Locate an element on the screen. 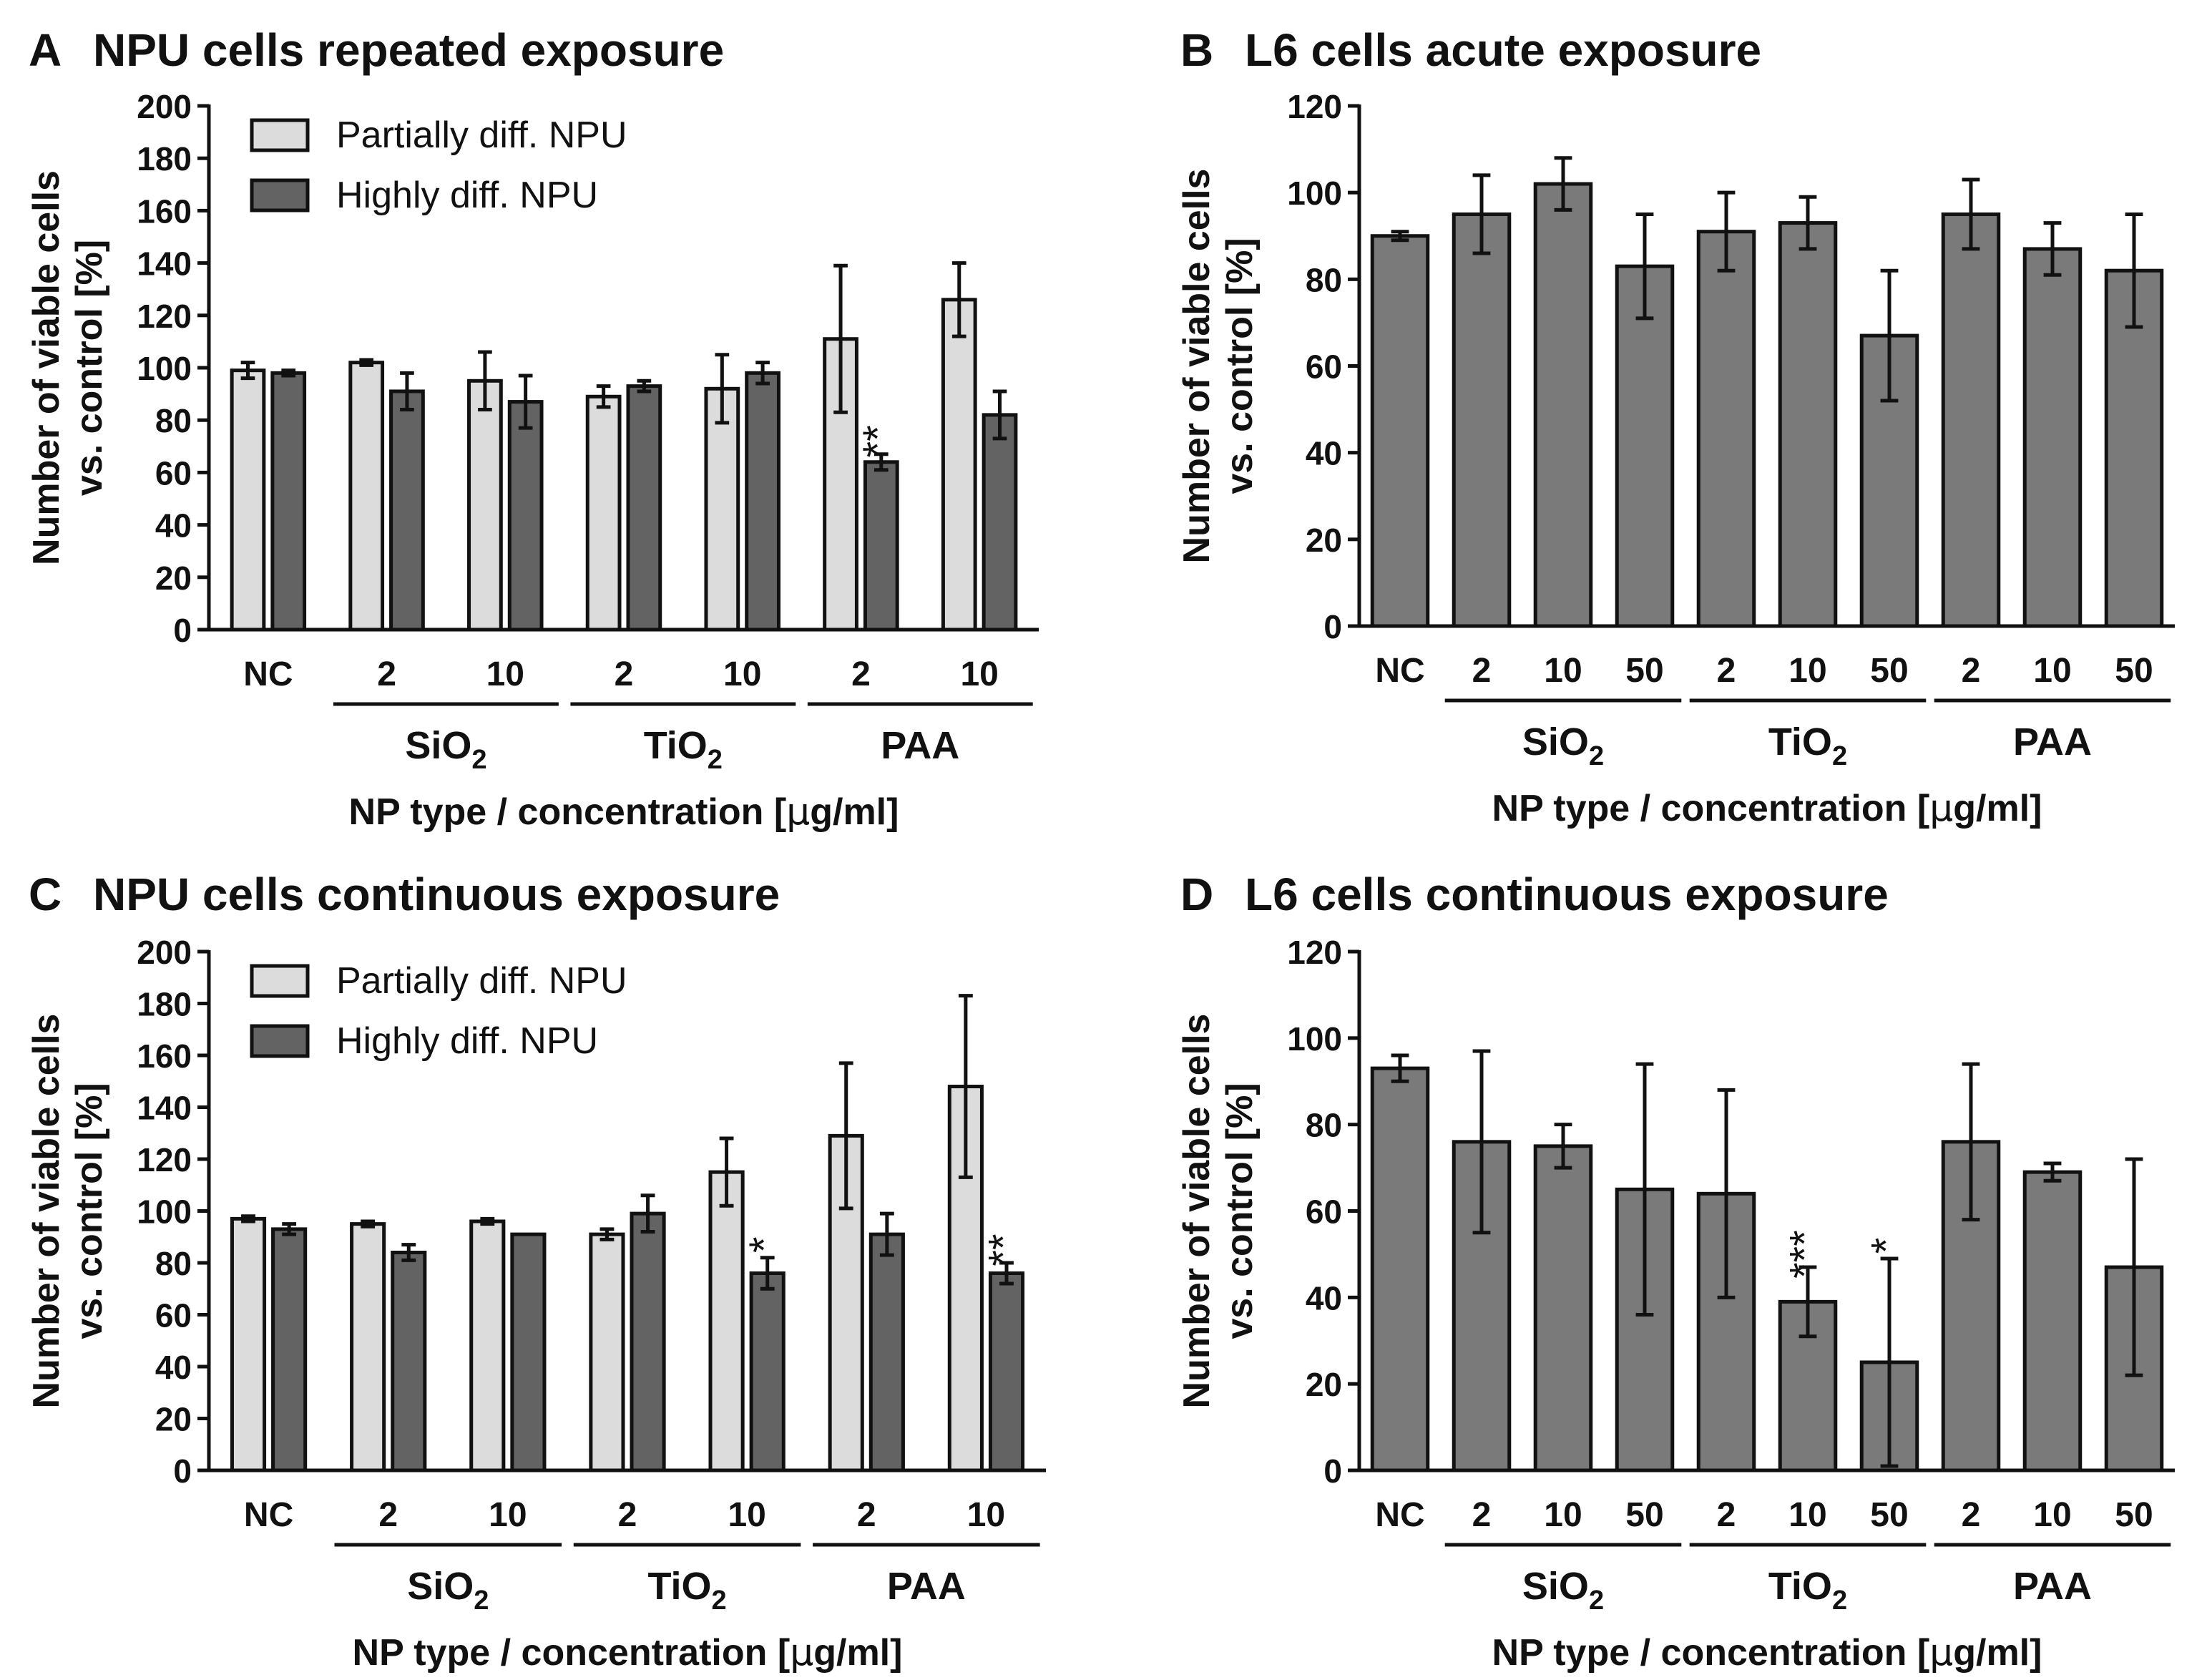 This screenshot has height=1680, width=2212. significance-marker: *** is located at coordinates (1804, 1254).